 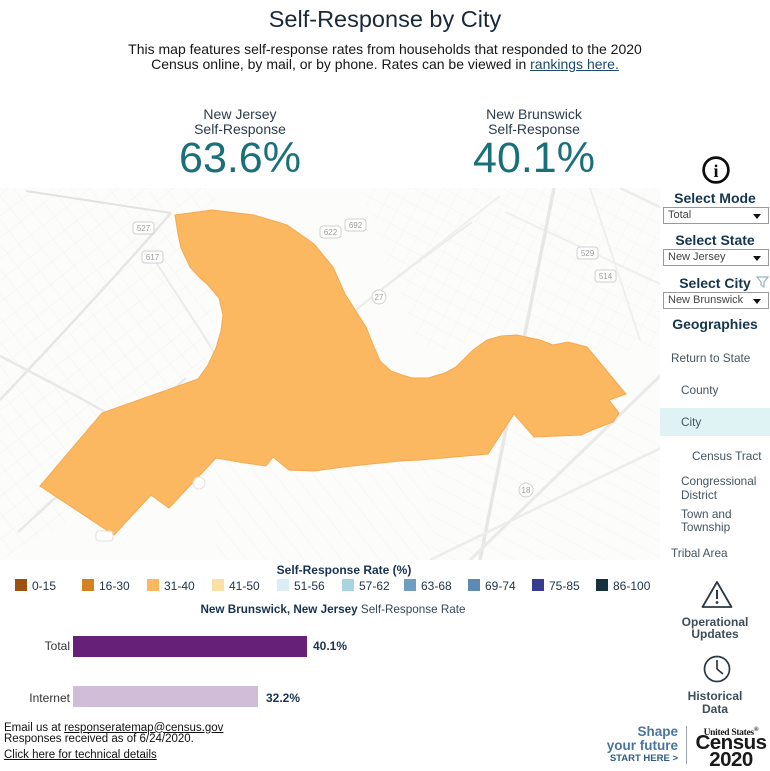 I want to click on svg-text: 527, so click(x=144, y=228).